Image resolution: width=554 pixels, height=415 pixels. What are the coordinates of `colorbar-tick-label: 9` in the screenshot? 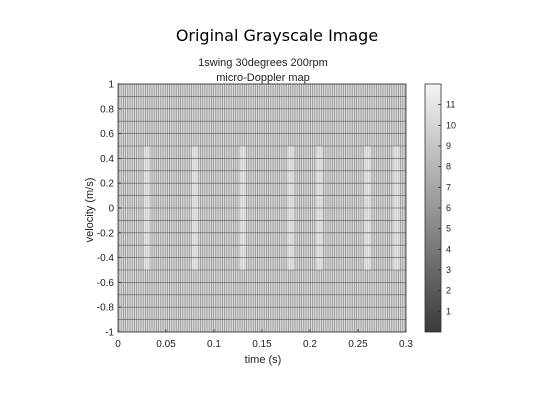 It's located at (448, 146).